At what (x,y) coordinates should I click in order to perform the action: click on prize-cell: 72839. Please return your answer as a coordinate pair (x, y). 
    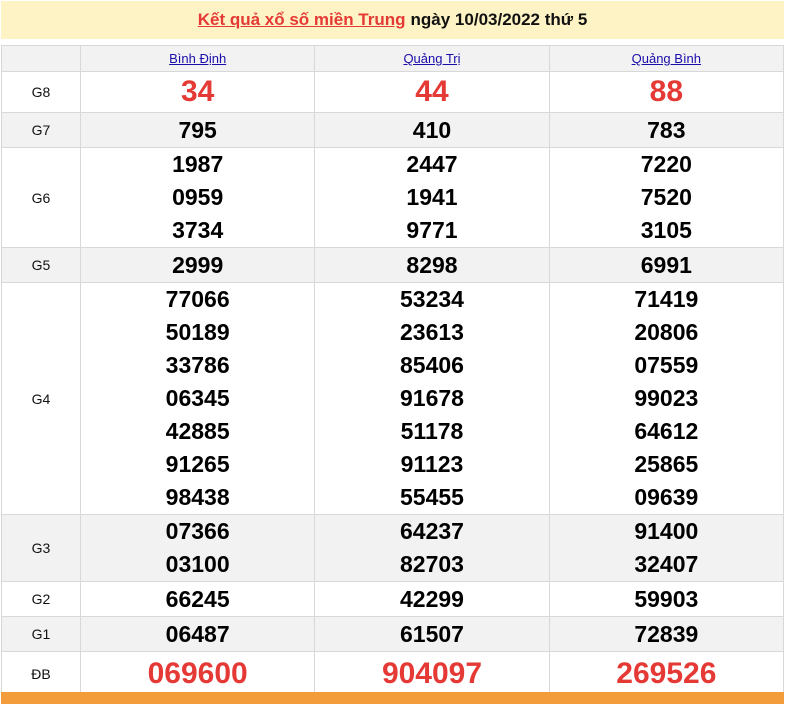
    Looking at the image, I should click on (666, 634).